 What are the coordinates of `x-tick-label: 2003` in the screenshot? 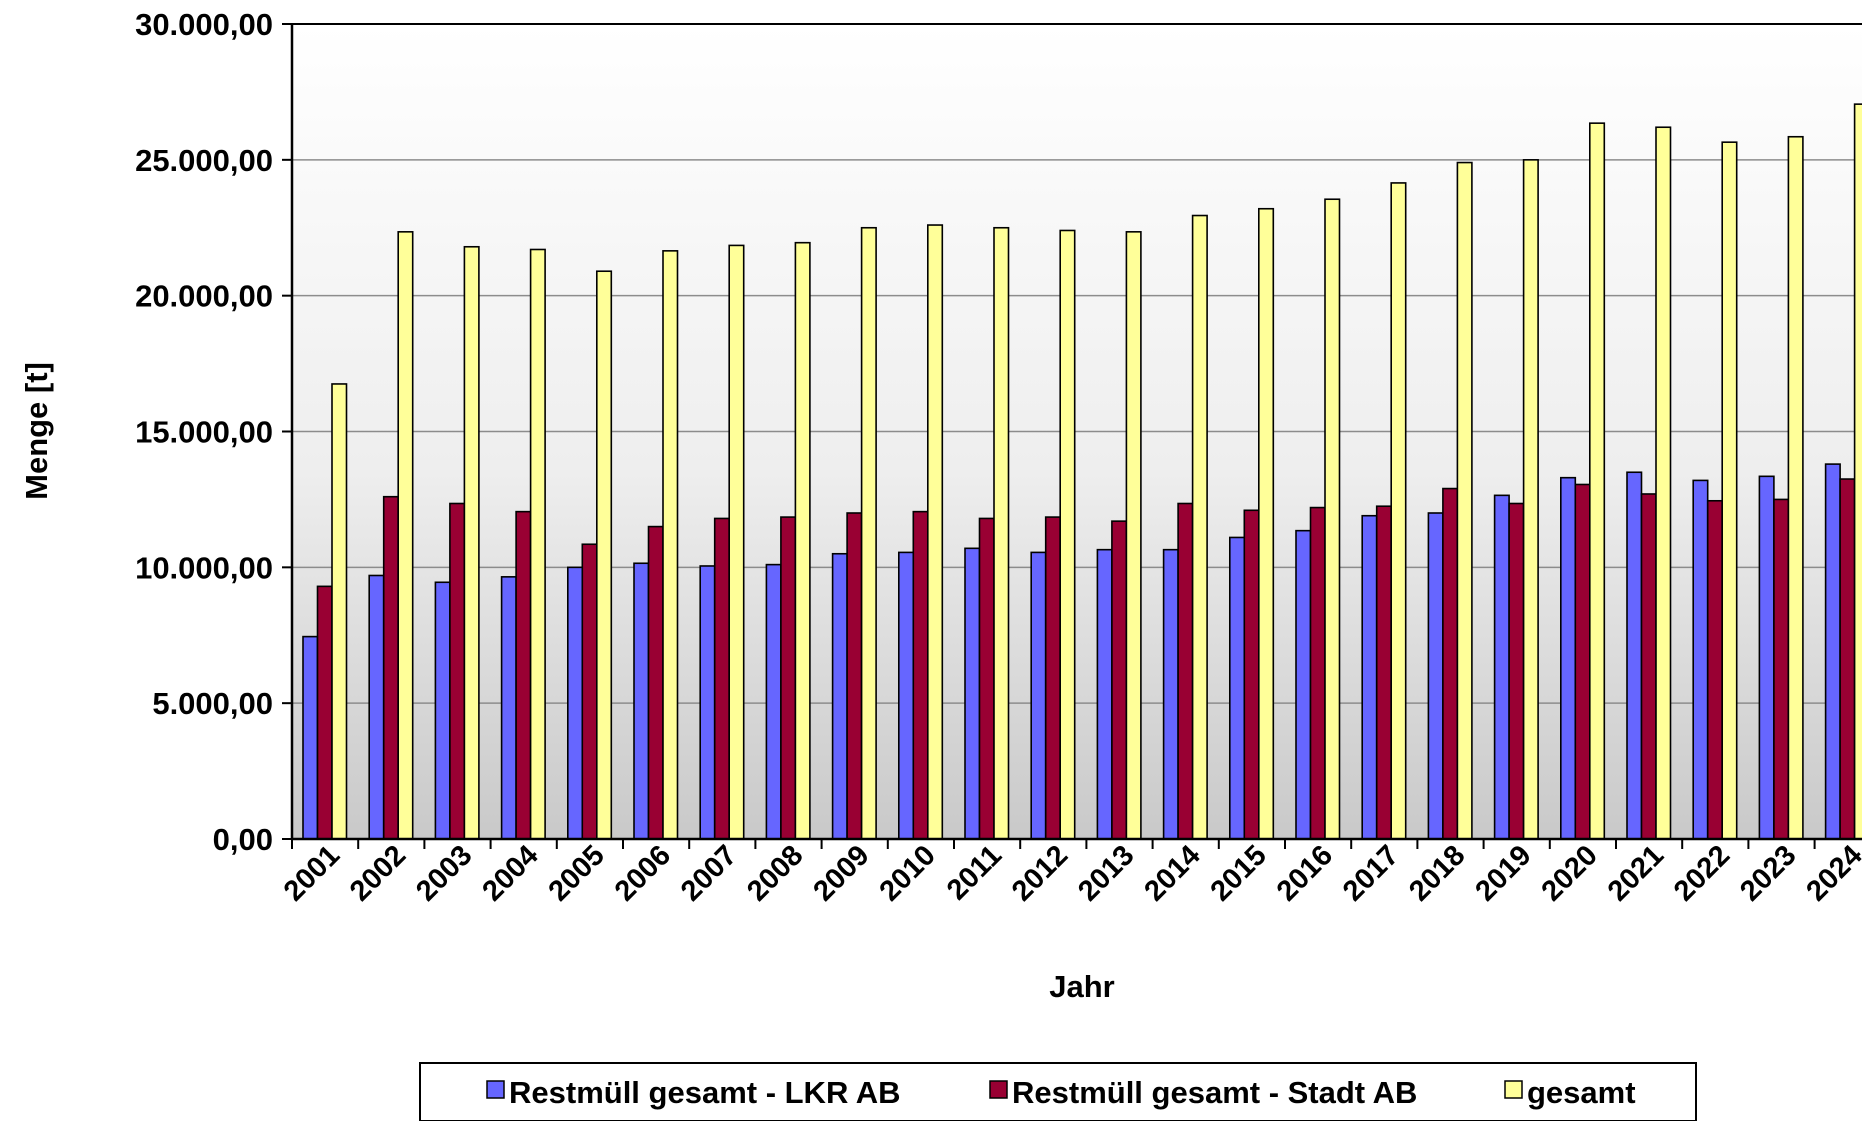 It's located at (444, 873).